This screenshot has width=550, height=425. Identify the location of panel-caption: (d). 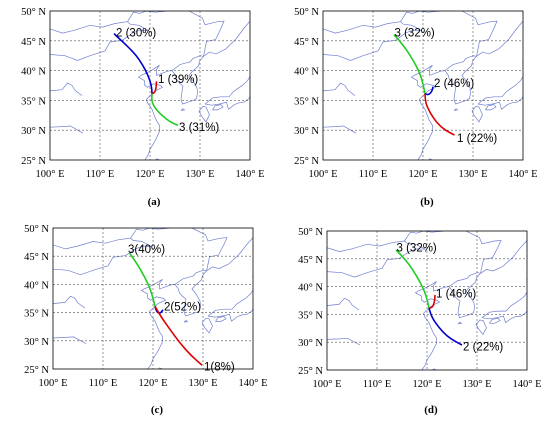
(431, 410).